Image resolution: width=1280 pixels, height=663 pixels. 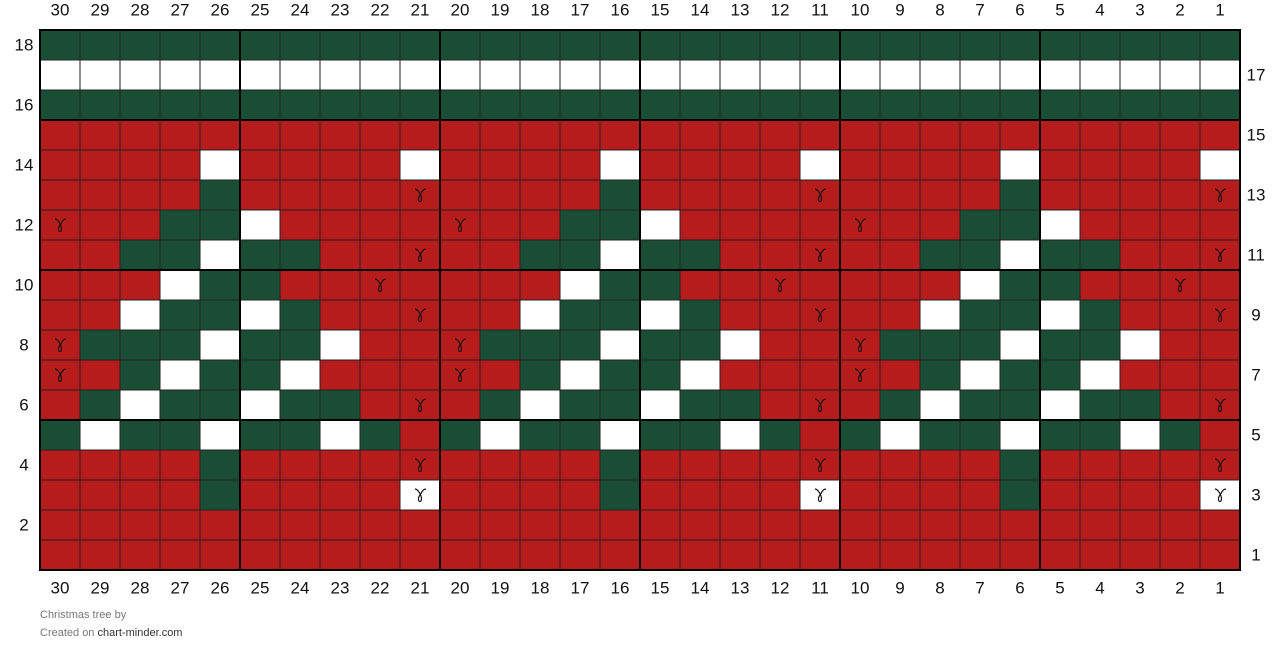 What do you see at coordinates (23, 464) in the screenshot?
I see `row-number: 4` at bounding box center [23, 464].